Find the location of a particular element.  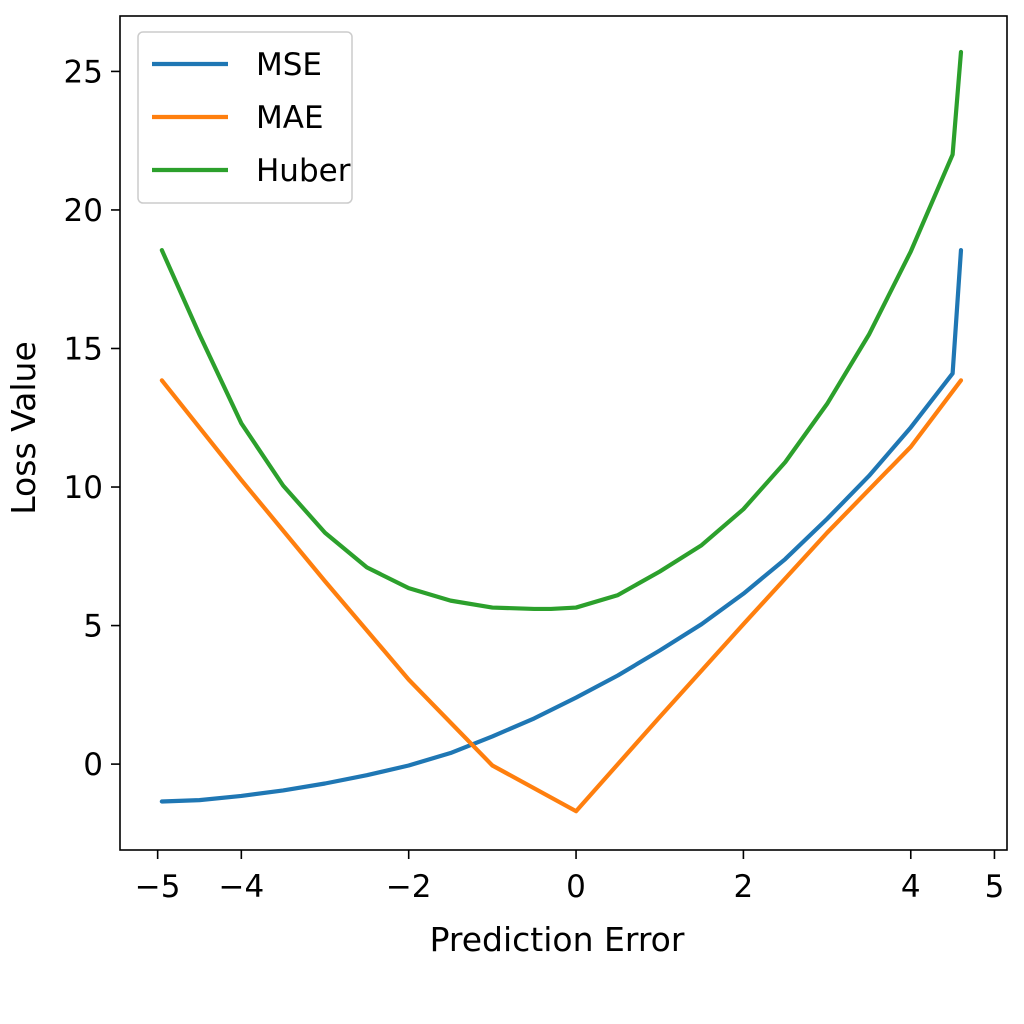

legend-label-mse: MSE is located at coordinates (289, 65).